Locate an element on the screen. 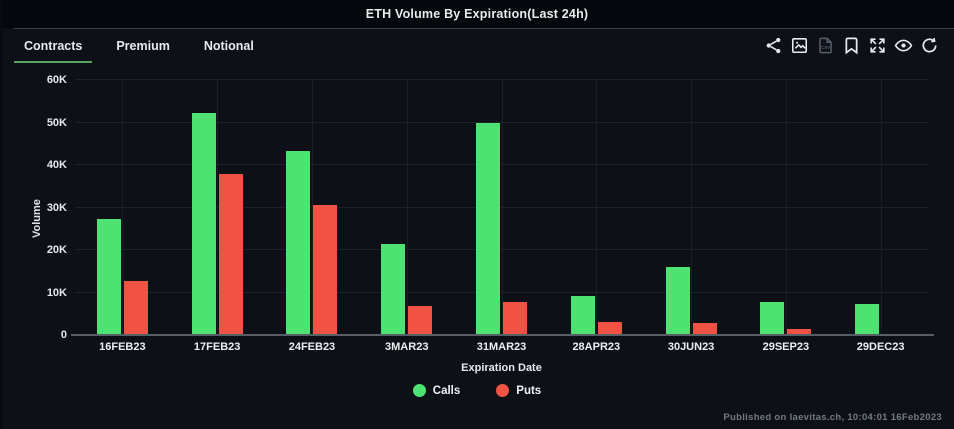 Image resolution: width=954 pixels, height=429 pixels. legend-label: Calls is located at coordinates (446, 390).